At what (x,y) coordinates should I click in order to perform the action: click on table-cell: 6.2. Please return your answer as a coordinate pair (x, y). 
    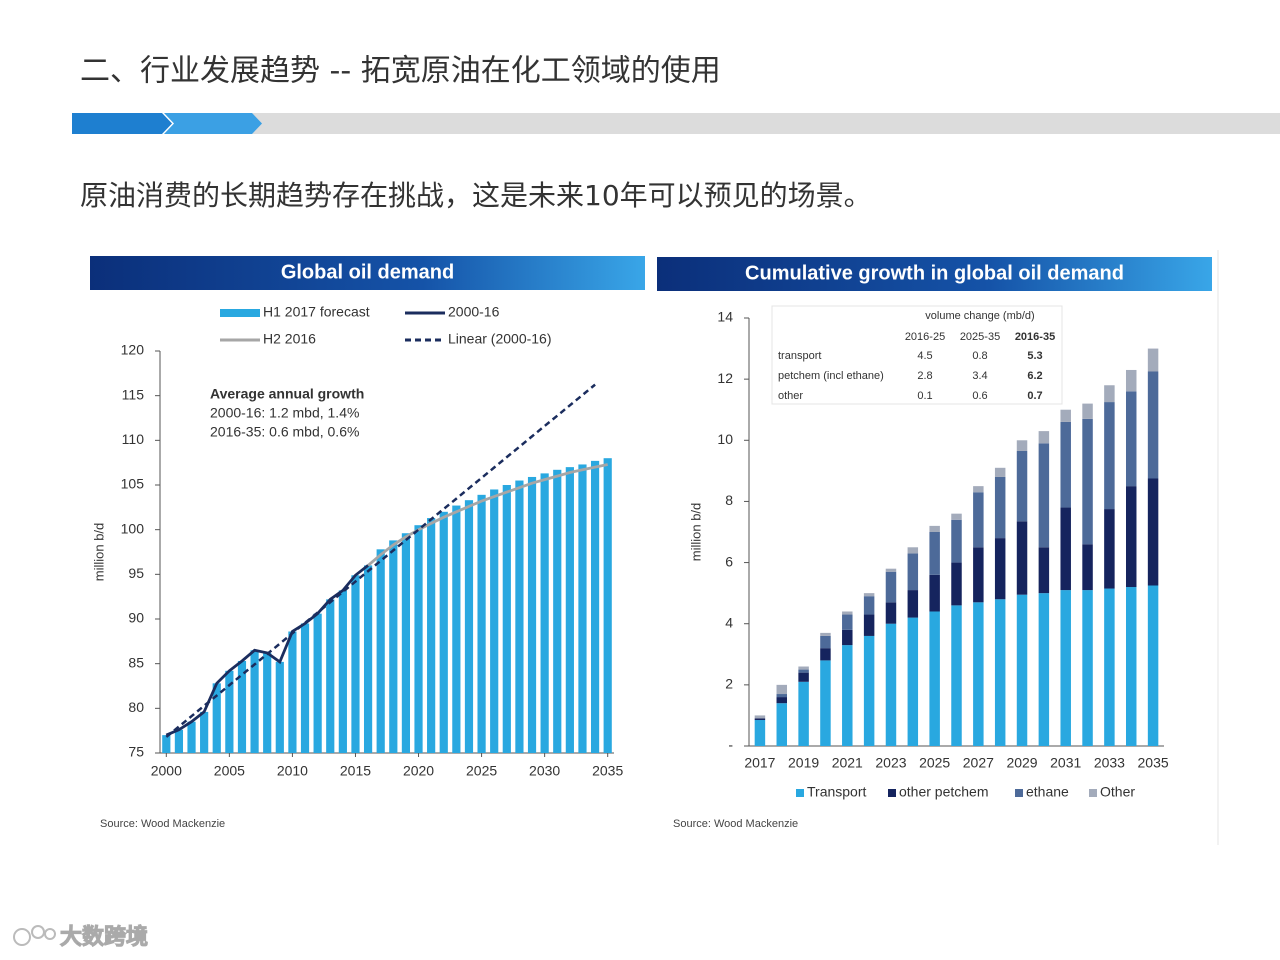
    Looking at the image, I should click on (1034, 376).